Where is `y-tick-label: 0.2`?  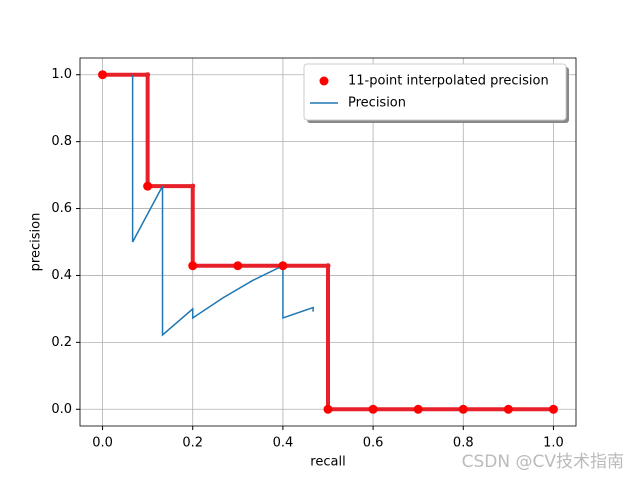 y-tick-label: 0.2 is located at coordinates (61, 342).